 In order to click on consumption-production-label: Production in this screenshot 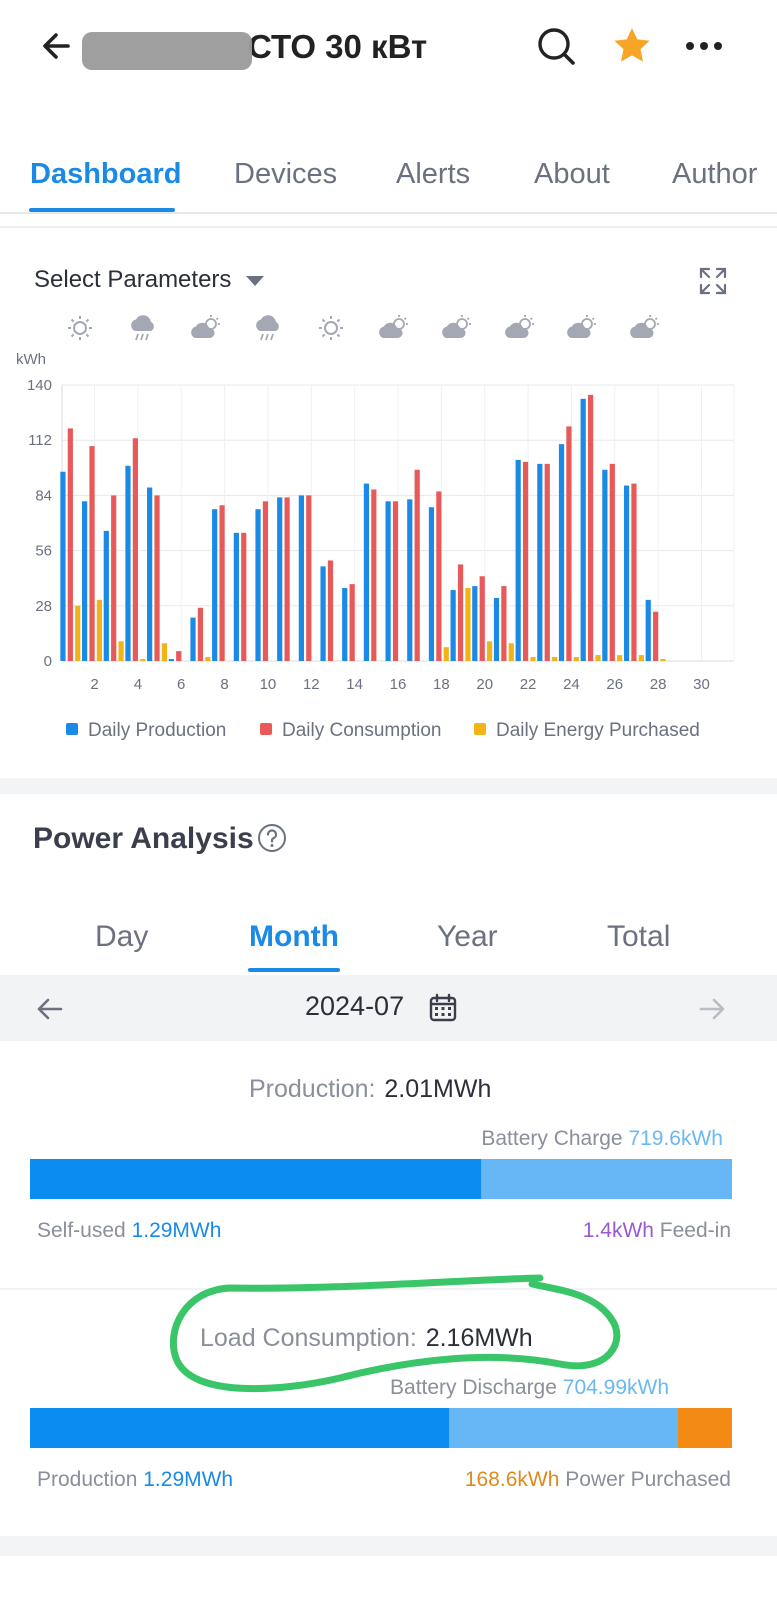, I will do `click(87, 1479)`.